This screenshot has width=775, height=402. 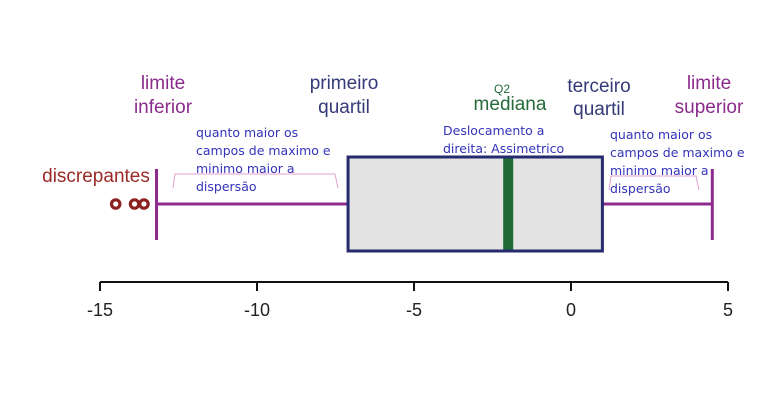 I want to click on outliers-label: discrepantes, so click(x=96, y=176).